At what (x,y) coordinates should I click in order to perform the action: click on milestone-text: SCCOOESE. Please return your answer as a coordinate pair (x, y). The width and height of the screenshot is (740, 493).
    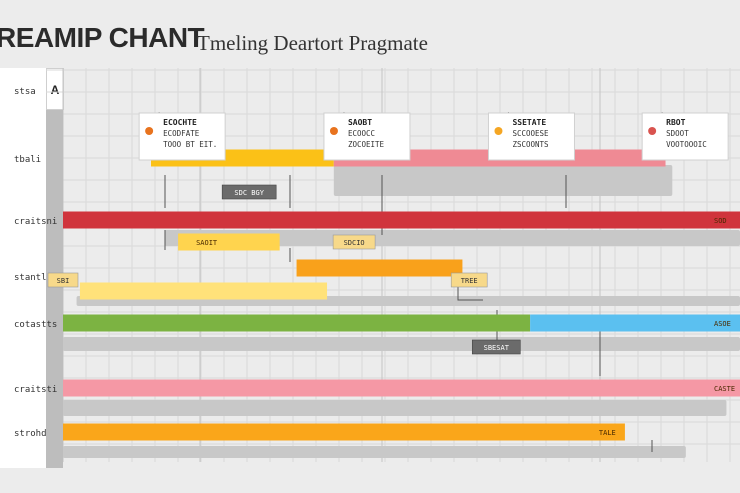
    Looking at the image, I should click on (530, 133).